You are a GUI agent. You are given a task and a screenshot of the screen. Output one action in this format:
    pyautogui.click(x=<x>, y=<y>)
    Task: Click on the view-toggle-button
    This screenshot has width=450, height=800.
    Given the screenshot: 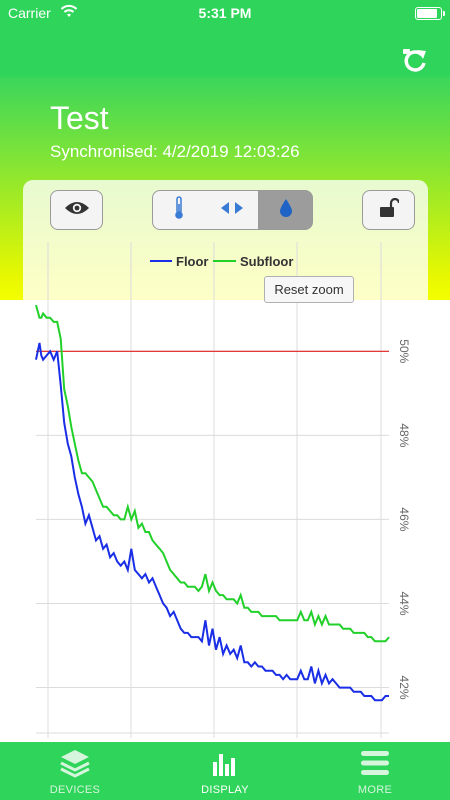 What is the action you would take?
    pyautogui.click(x=76, y=210)
    